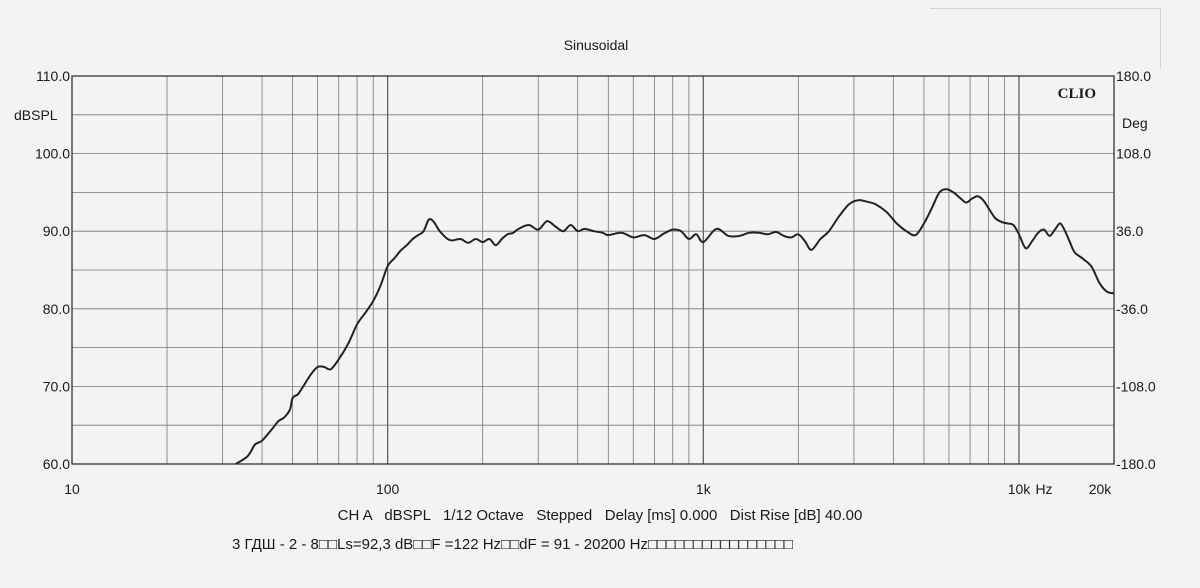 The image size is (1200, 588). Describe the element at coordinates (1136, 386) in the screenshot. I see `y-right-tick-label: -108.0` at that location.